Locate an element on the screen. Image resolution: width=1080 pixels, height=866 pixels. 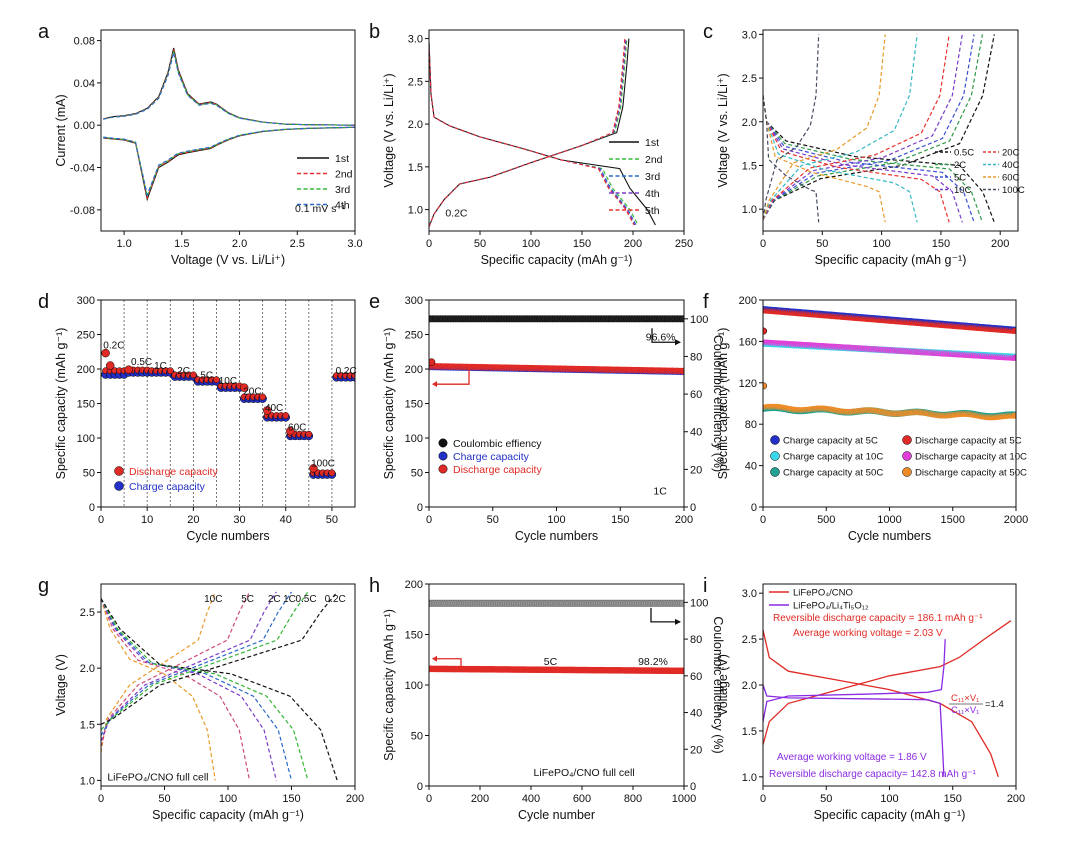
legend-marker-discharge is located at coordinates (119, 471).